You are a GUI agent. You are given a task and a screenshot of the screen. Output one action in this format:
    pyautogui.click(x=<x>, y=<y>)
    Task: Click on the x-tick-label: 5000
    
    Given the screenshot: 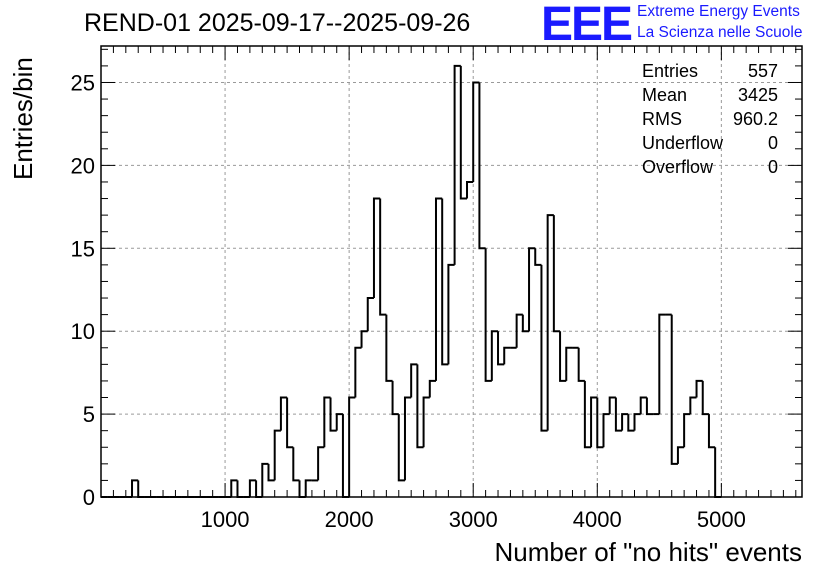 What is the action you would take?
    pyautogui.click(x=721, y=519)
    